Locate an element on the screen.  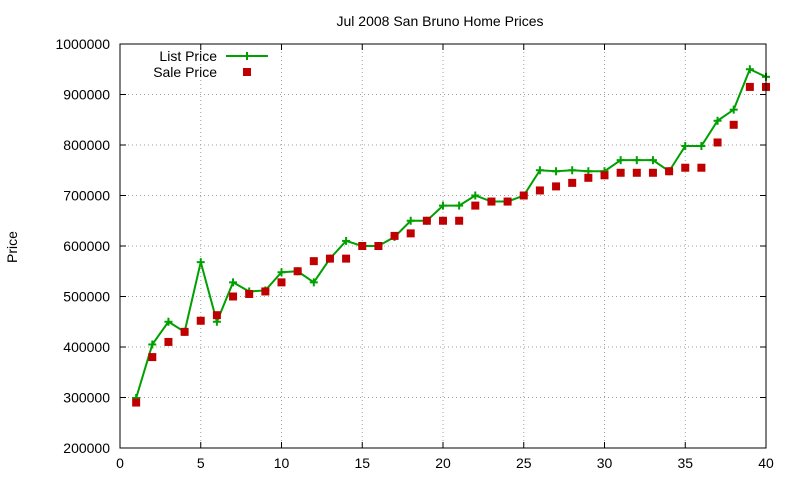
y-tick-label: 800000 is located at coordinates (86, 145).